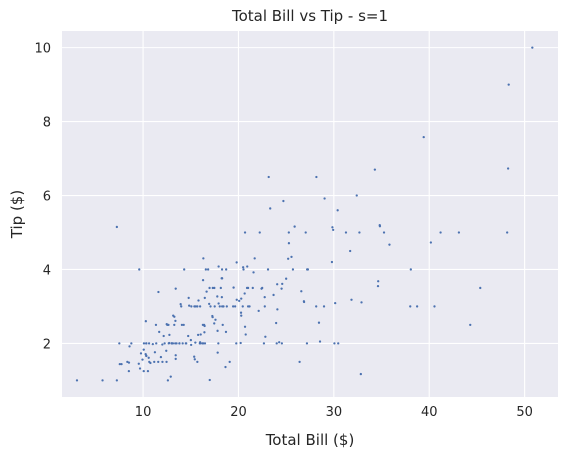 The image size is (568, 459). What do you see at coordinates (334, 412) in the screenshot?
I see `x-tick-label: 30` at bounding box center [334, 412].